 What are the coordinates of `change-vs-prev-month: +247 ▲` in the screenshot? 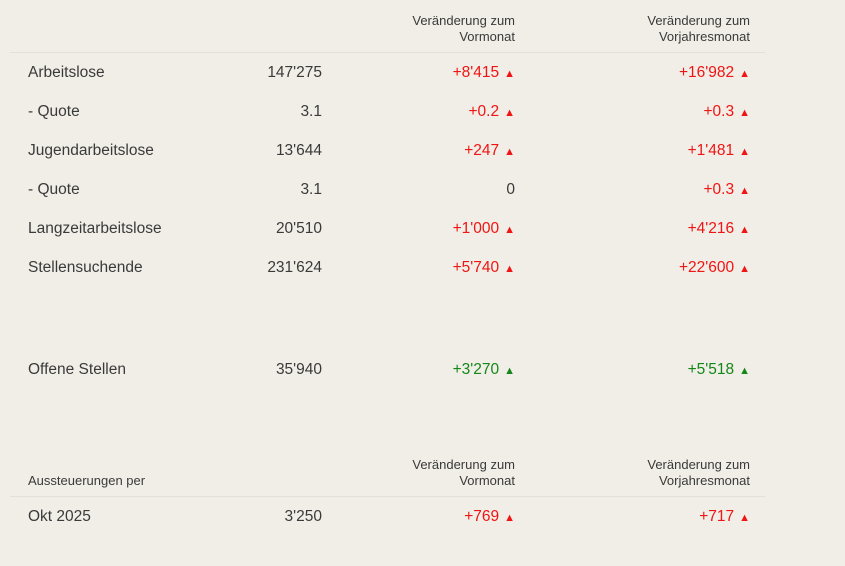 It's located at (418, 151).